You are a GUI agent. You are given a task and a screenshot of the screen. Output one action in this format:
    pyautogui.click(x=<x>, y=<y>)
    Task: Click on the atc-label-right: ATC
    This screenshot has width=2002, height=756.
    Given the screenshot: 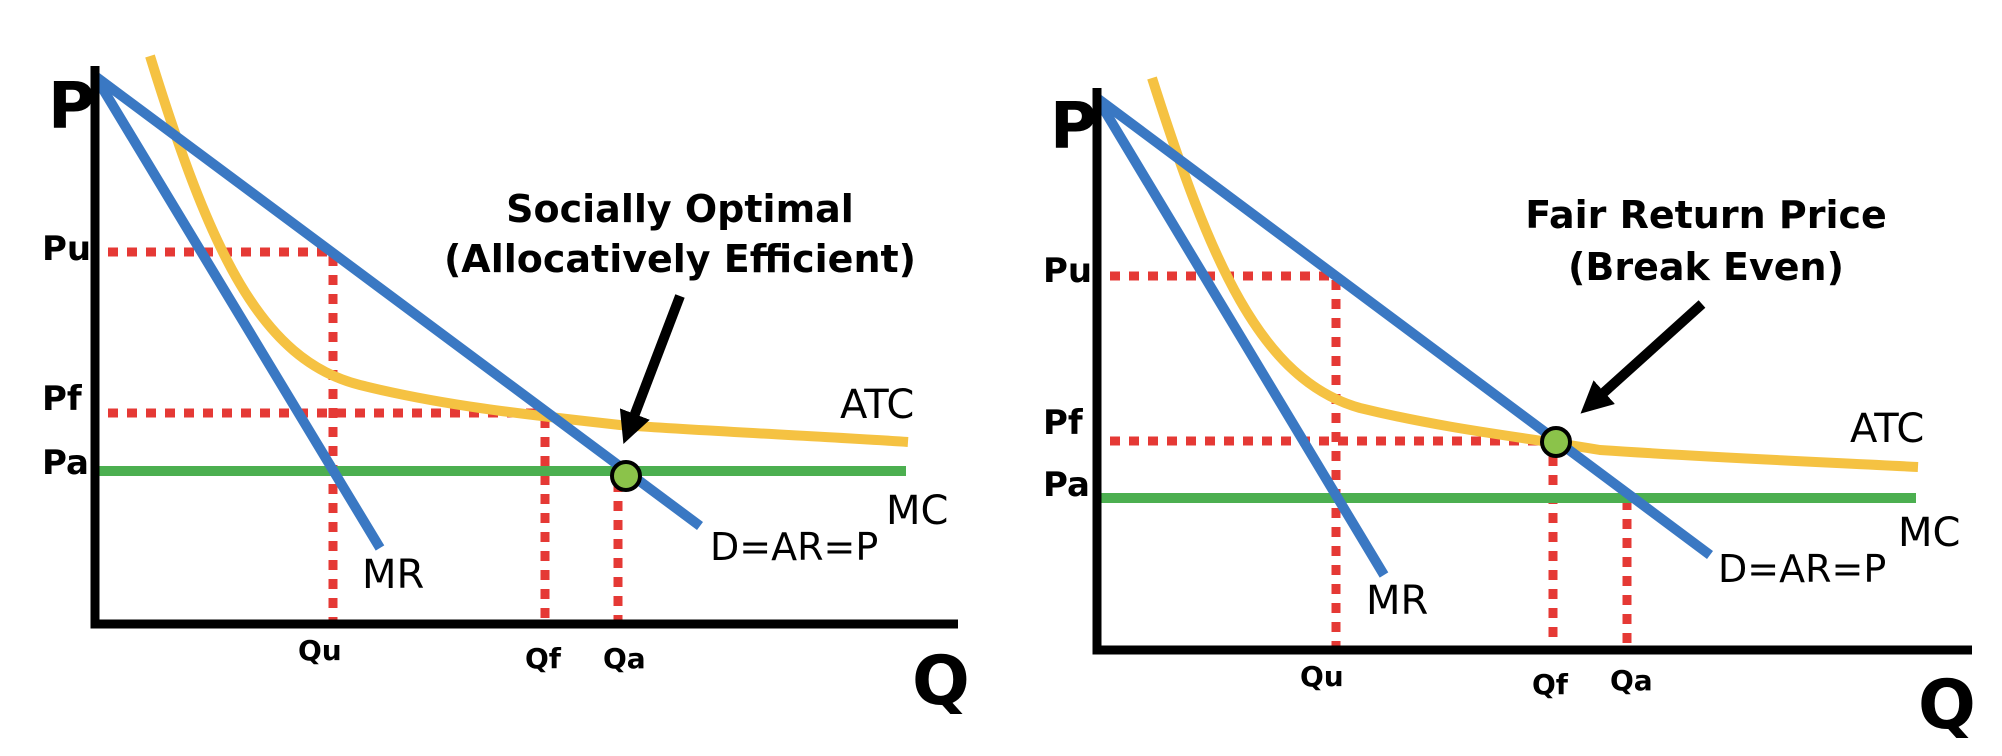 What is the action you would take?
    pyautogui.click(x=1887, y=429)
    